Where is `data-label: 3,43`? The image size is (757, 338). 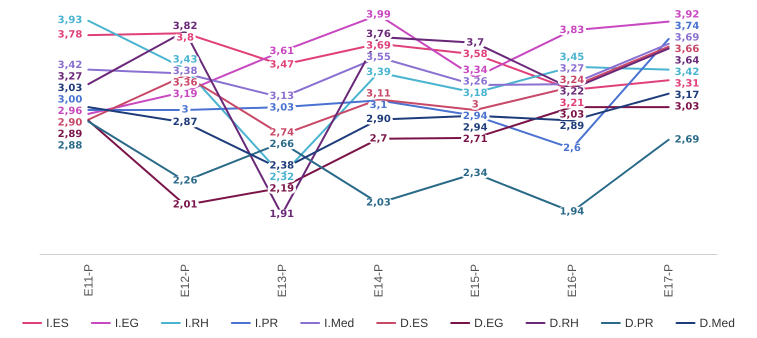 data-label: 3,43 is located at coordinates (185, 60).